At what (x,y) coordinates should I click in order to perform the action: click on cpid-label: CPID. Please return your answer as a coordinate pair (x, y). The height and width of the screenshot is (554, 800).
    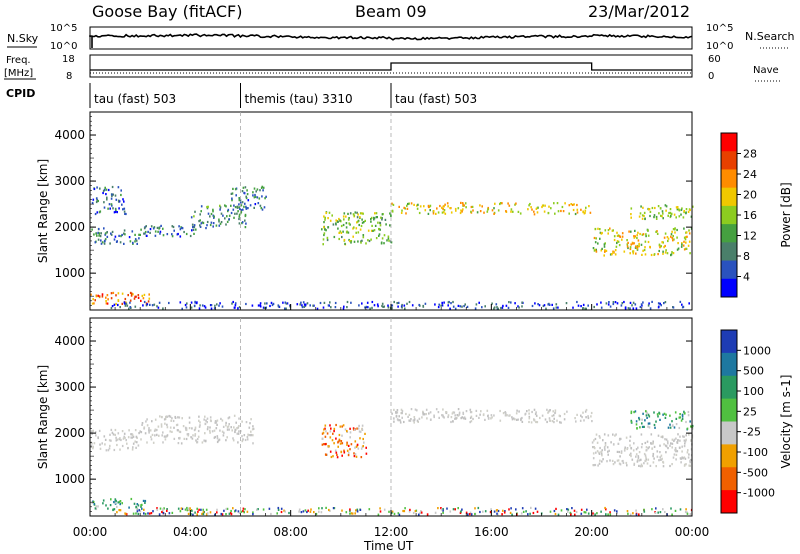
    Looking at the image, I should click on (20, 93).